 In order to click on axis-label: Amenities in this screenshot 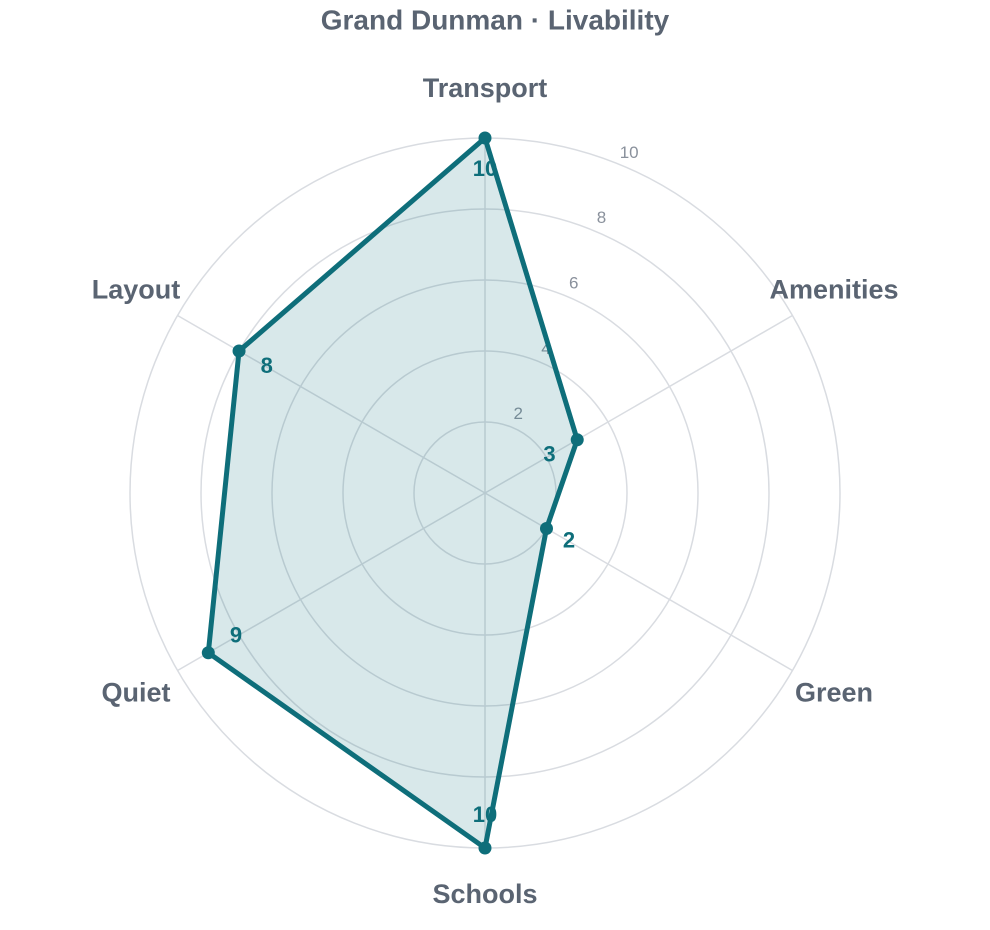, I will do `click(833, 290)`.